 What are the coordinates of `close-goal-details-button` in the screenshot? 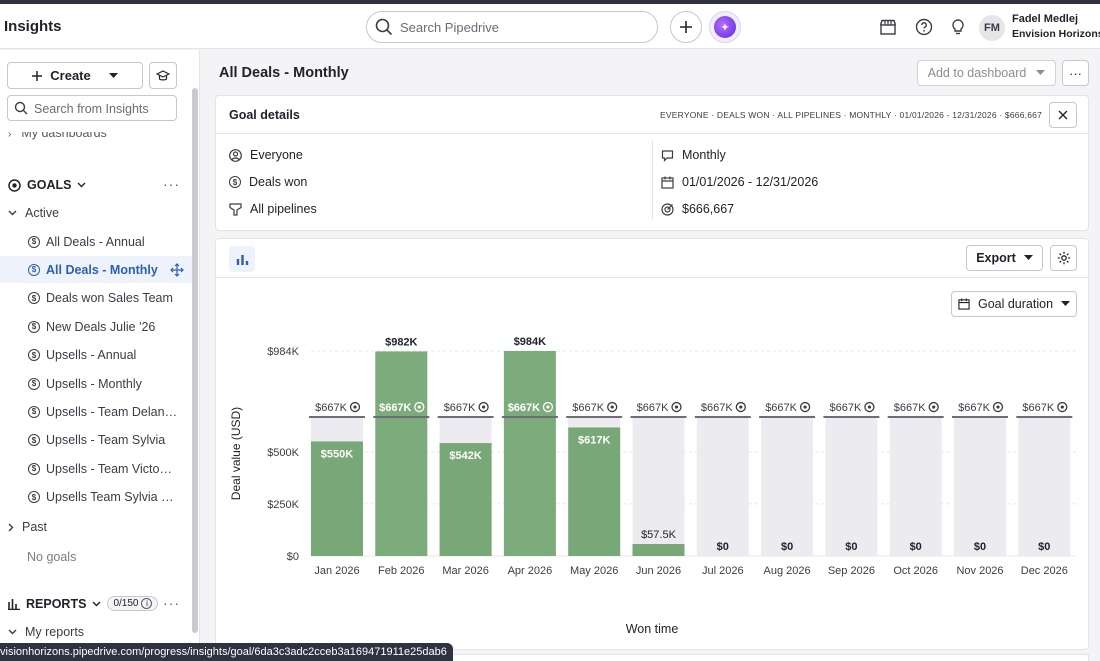 It's located at (1063, 115).